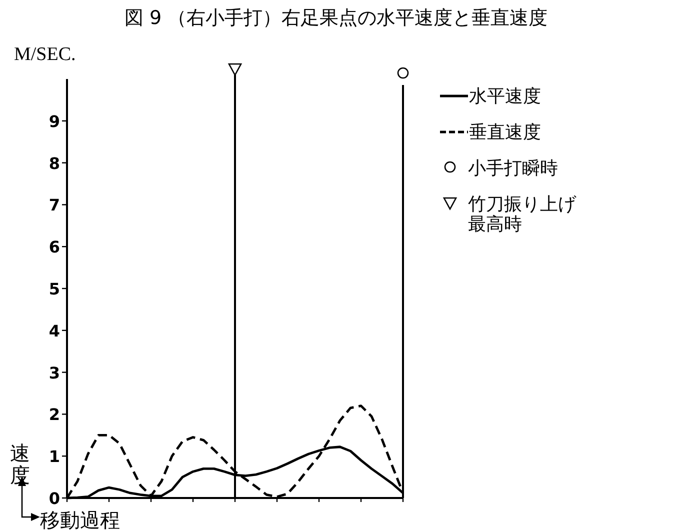  What do you see at coordinates (336, 18) in the screenshot?
I see `title: 図 9 （右小手打）右足果点の水平速度と垂直速度` at bounding box center [336, 18].